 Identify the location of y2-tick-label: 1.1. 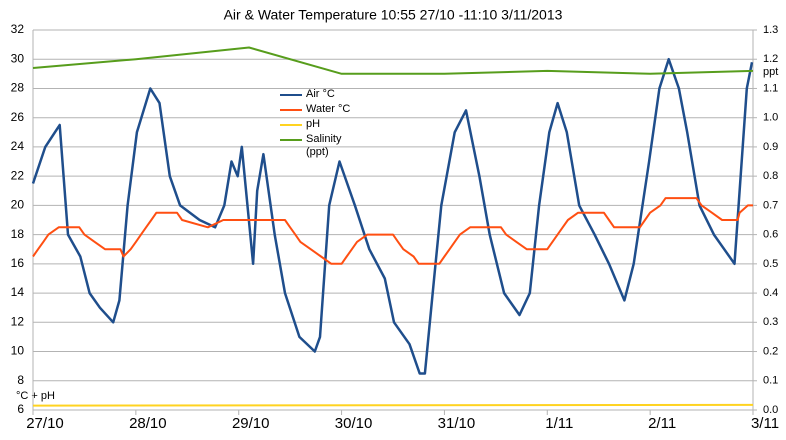
(770, 88).